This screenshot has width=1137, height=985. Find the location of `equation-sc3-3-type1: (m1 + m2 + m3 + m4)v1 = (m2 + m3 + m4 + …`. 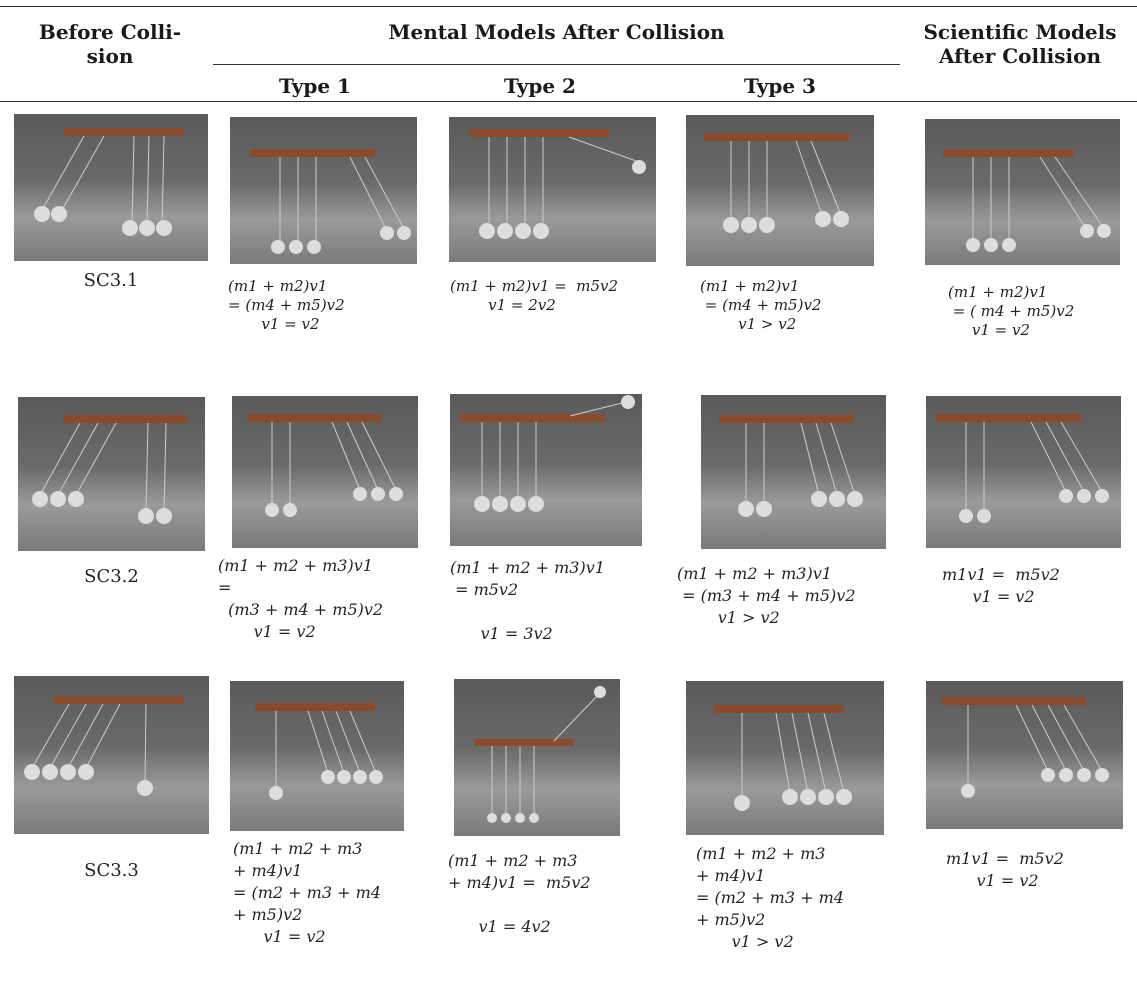

equation-sc3-3-type1: (m1 + m2 + m3 + m4)v1 = (m2 + m3 + m4 + … is located at coordinates (307, 892).